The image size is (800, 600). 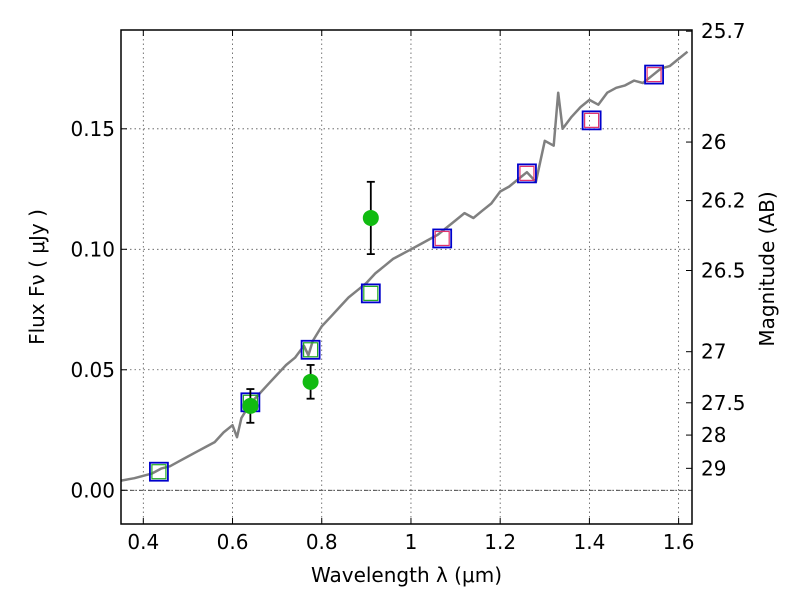 I want to click on y-tick-label: 0.05, so click(x=92, y=370).